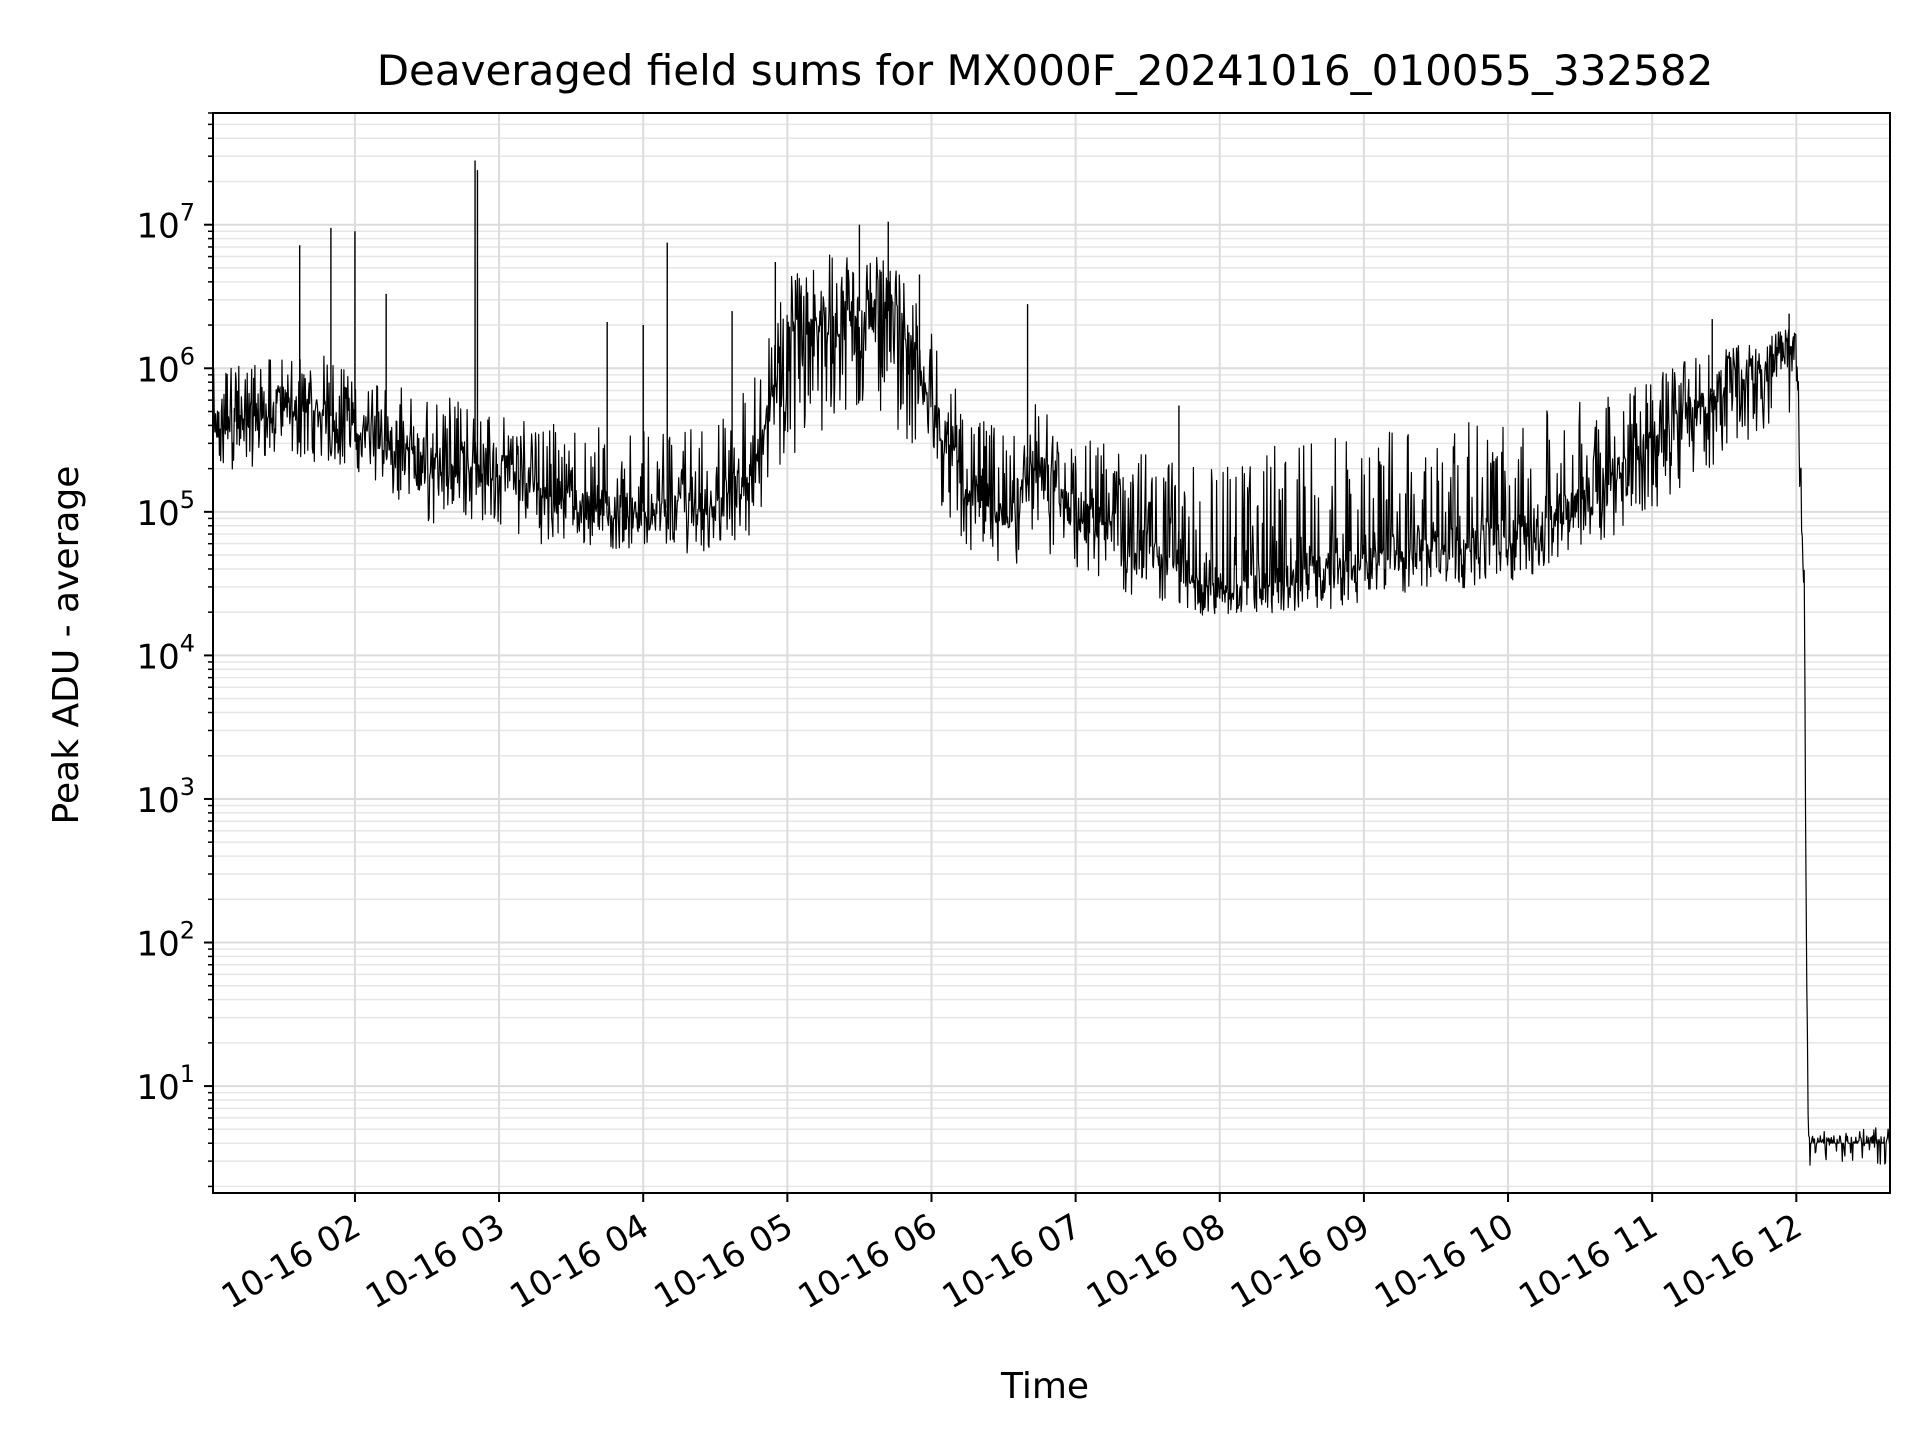  I want to click on y-tick-exponent: 6, so click(187, 356).